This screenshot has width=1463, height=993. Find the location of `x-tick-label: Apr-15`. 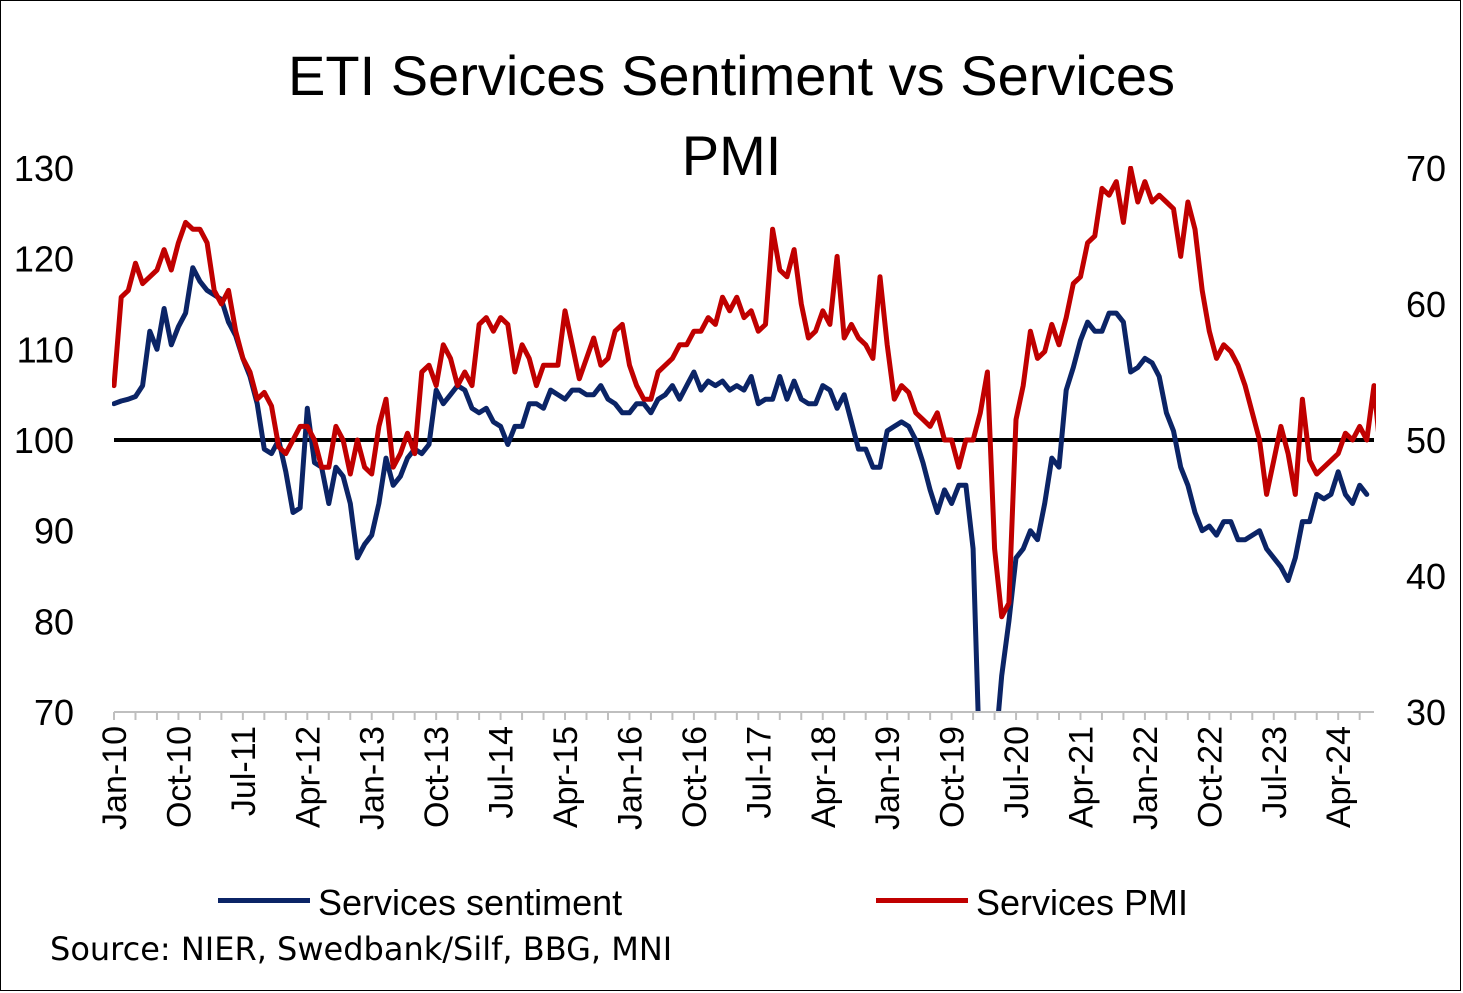

x-tick-label: Apr-15 is located at coordinates (566, 777).